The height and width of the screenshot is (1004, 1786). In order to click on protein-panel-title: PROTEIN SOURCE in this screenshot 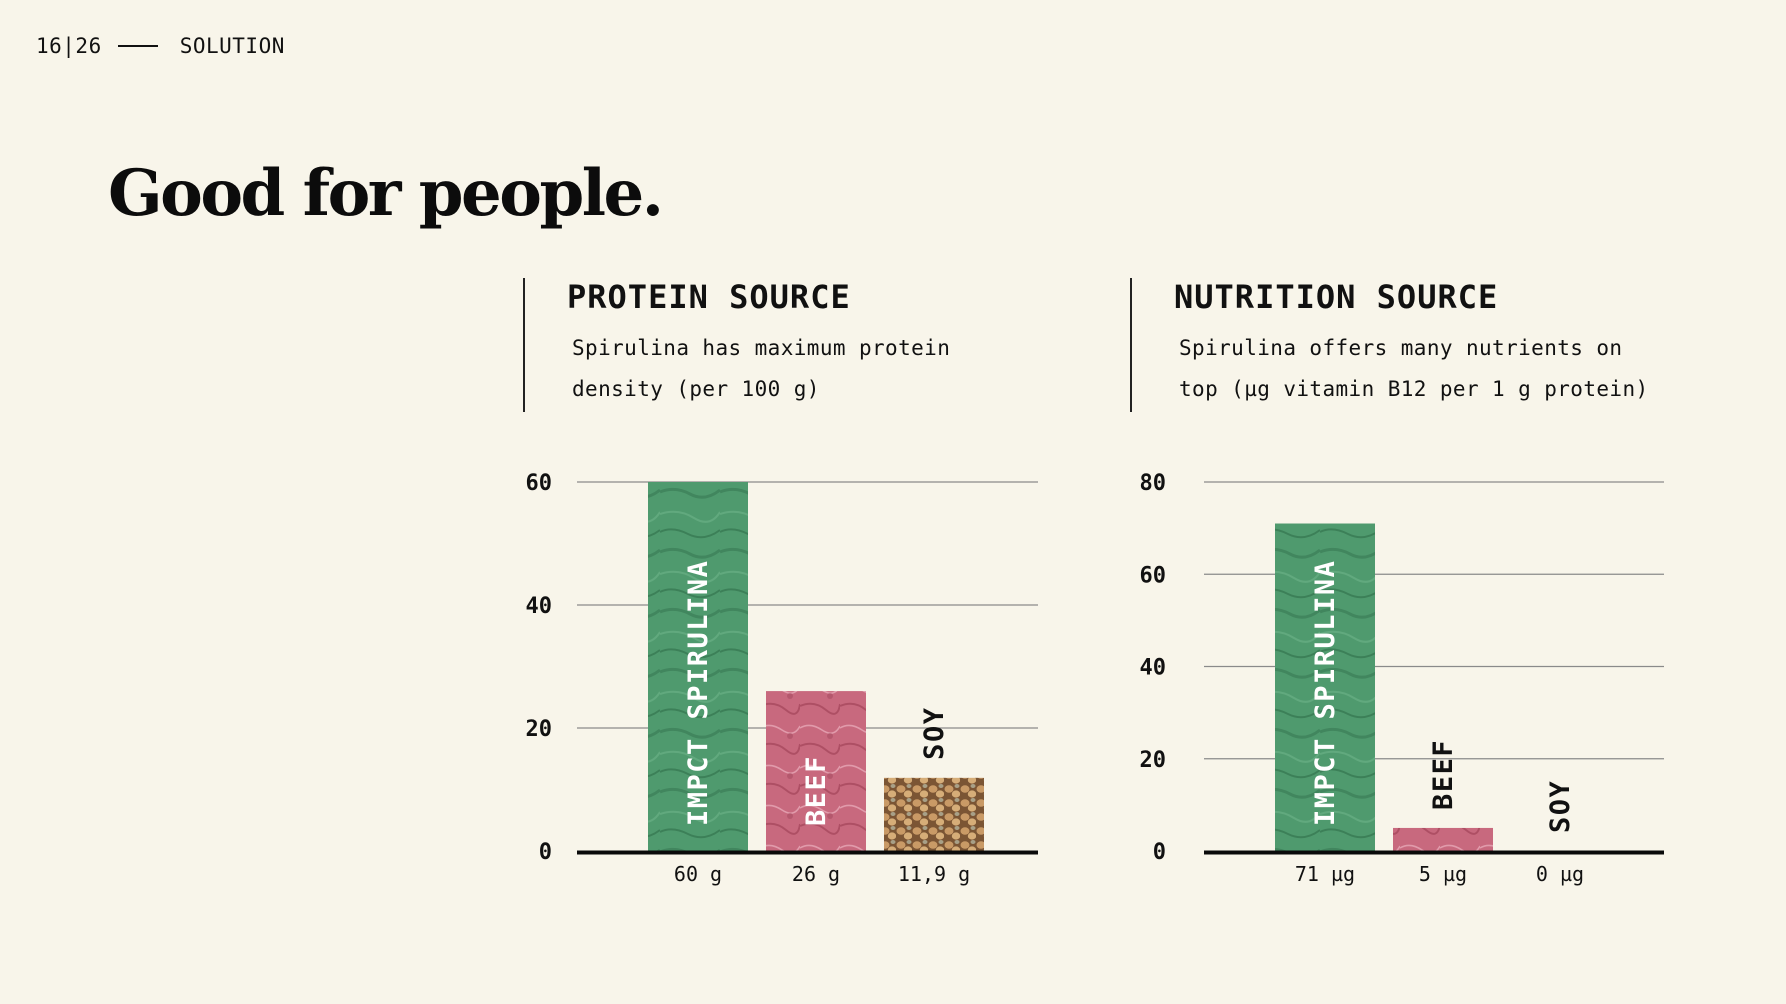, I will do `click(709, 297)`.